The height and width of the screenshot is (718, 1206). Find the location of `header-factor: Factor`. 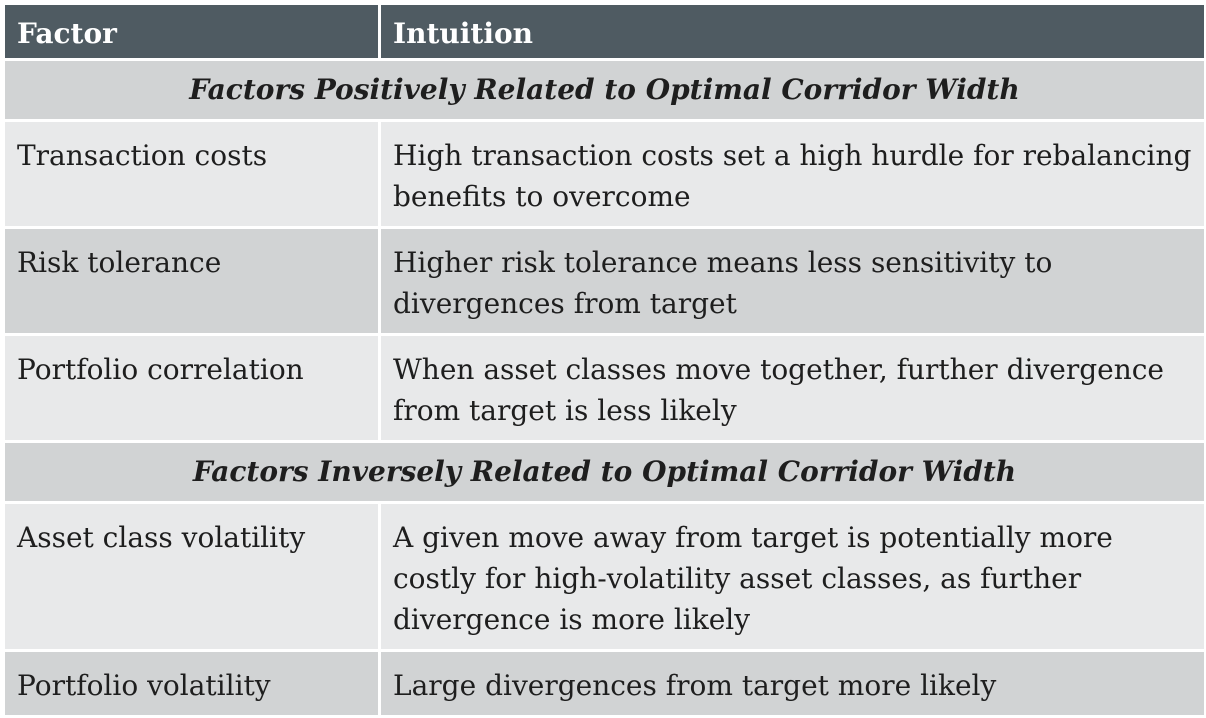

header-factor: Factor is located at coordinates (191, 31).